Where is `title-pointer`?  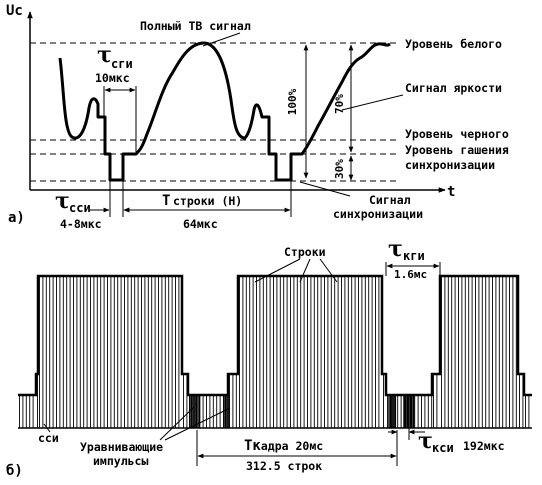 title-pointer is located at coordinates (221, 39).